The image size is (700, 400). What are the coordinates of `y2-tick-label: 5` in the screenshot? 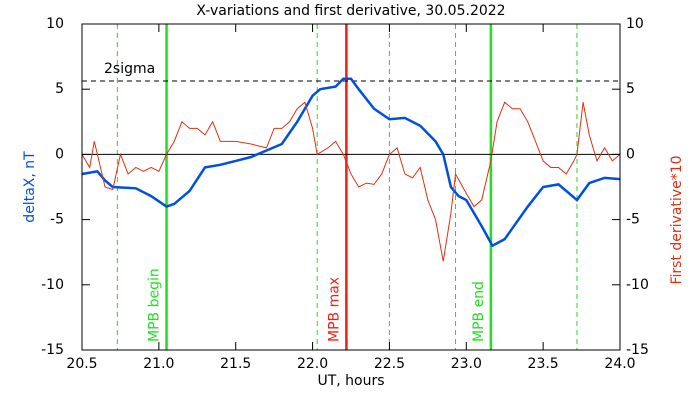 It's located at (630, 89).